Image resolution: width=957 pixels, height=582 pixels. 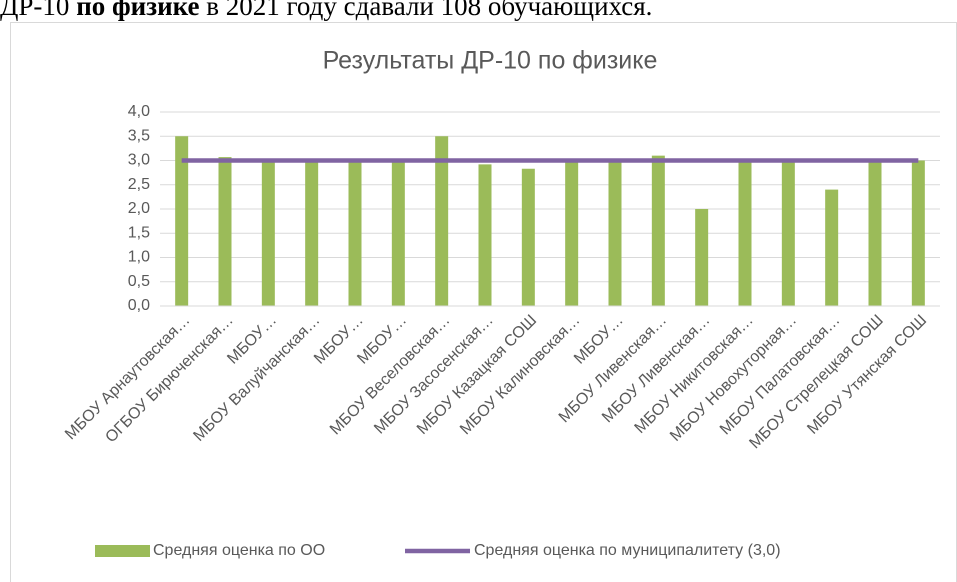 What do you see at coordinates (426, 10) in the screenshot?
I see `intro-part: в 2021 году сдавали 108 обучающихся.` at bounding box center [426, 10].